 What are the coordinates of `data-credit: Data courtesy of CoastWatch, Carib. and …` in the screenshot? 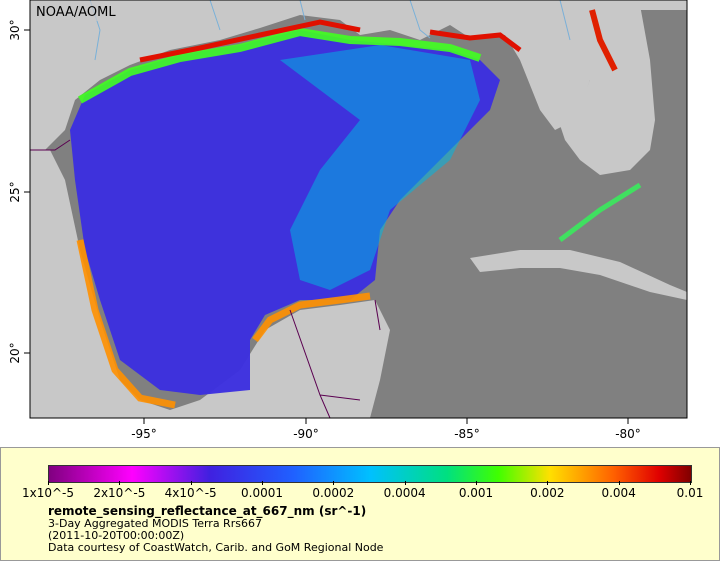 It's located at (216, 547).